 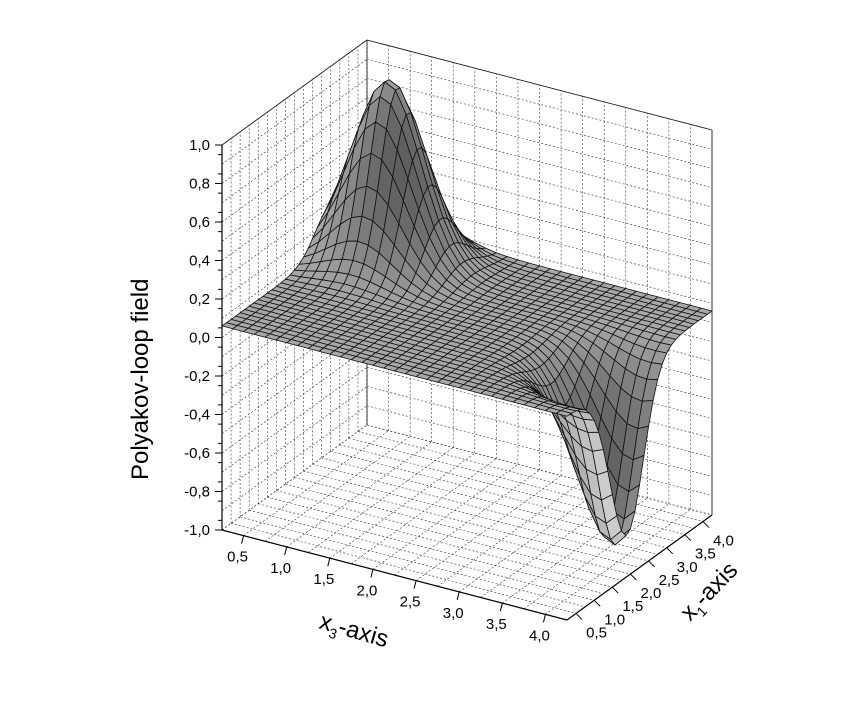 I want to click on z-tick-label: -0,8, so click(x=197, y=492).